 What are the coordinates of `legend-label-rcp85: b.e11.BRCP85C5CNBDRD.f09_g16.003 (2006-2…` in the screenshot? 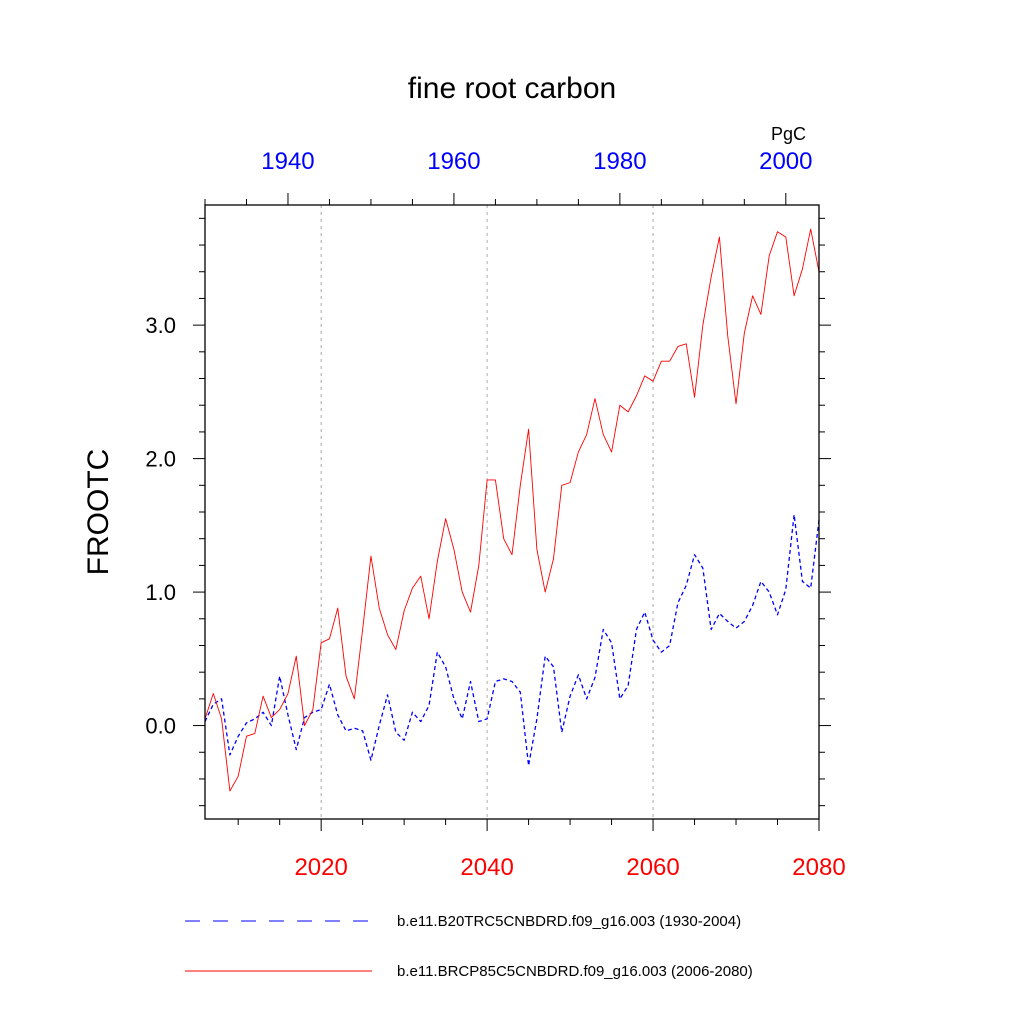 It's located at (575, 971).